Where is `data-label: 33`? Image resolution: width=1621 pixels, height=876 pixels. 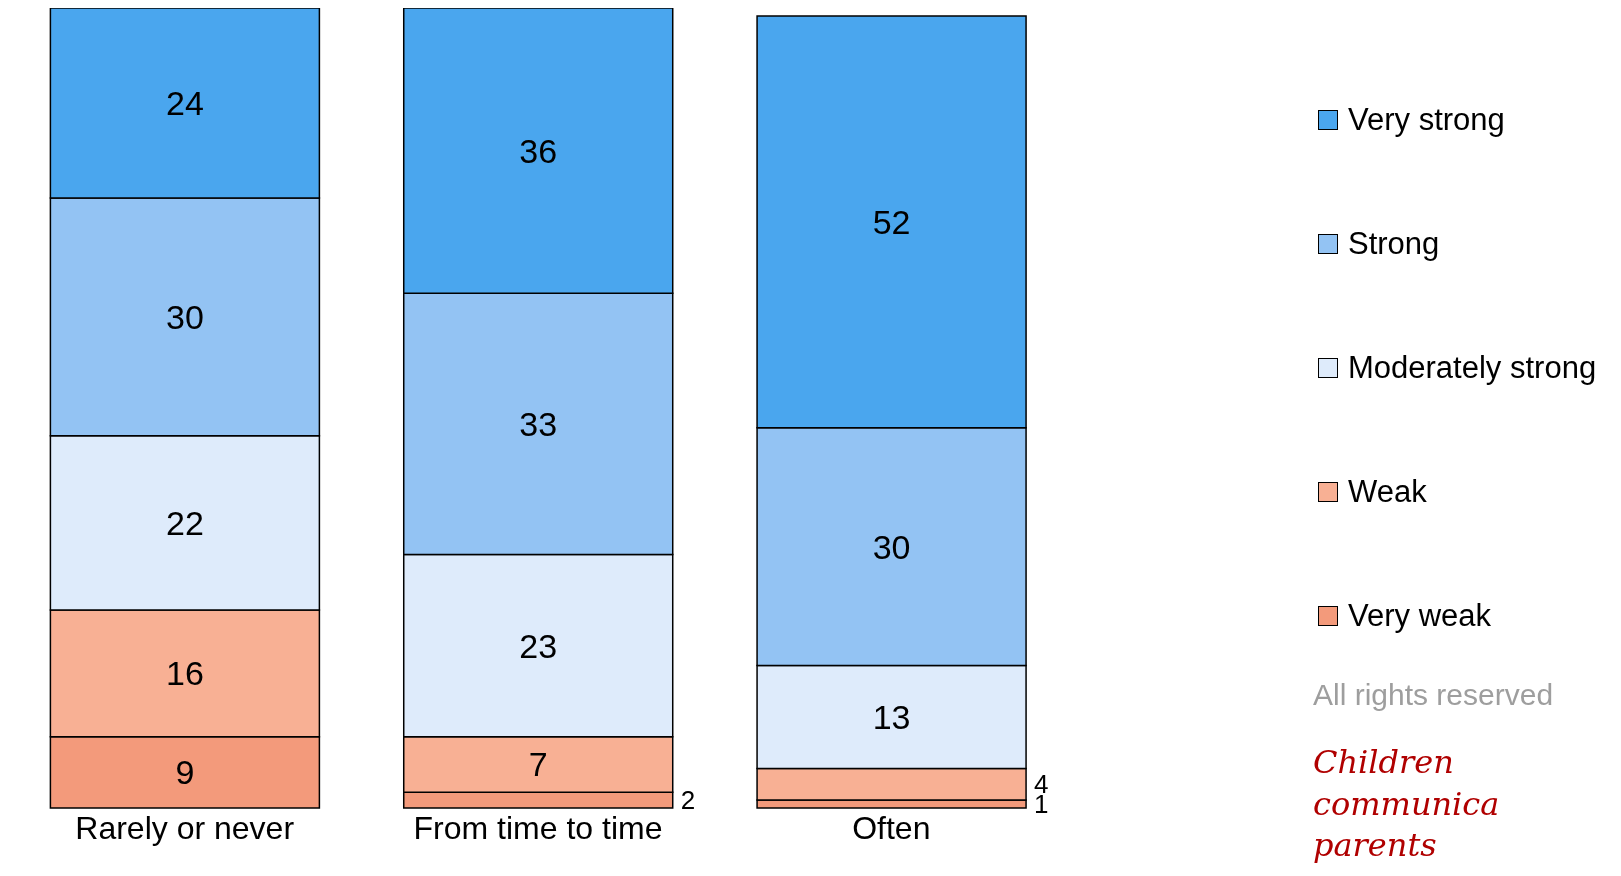 data-label: 33 is located at coordinates (538, 423).